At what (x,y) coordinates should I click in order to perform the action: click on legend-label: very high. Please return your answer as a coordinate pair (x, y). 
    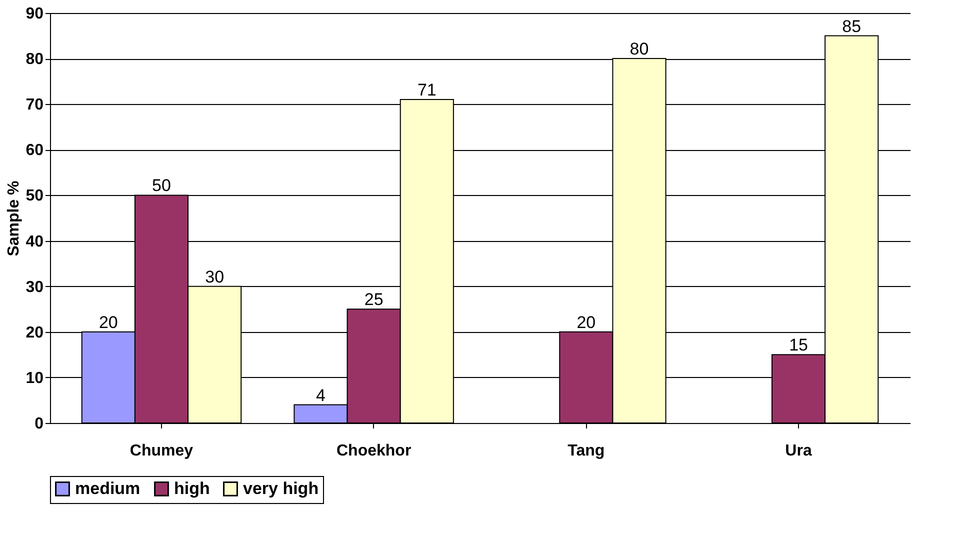
    Looking at the image, I should click on (281, 488).